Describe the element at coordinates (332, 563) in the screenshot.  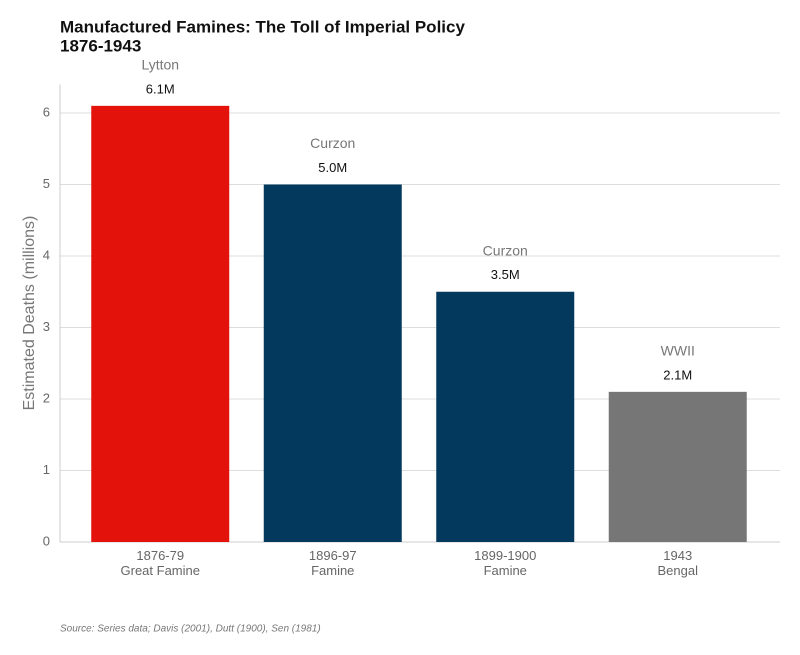
I see `x-tick-label: 1896-97 Famine` at that location.